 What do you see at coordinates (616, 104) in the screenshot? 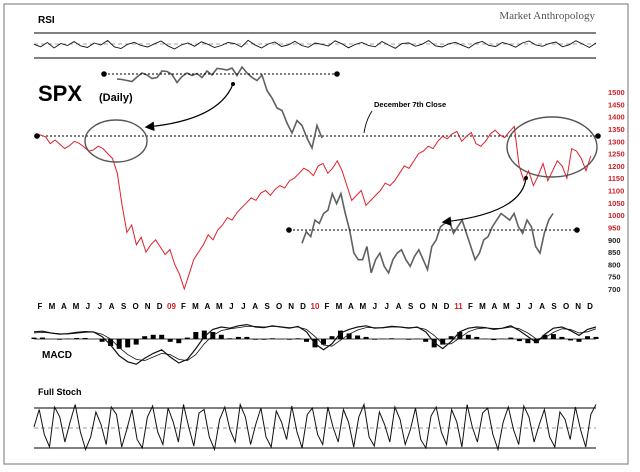
I see `y-tick-label: 1450` at bounding box center [616, 104].